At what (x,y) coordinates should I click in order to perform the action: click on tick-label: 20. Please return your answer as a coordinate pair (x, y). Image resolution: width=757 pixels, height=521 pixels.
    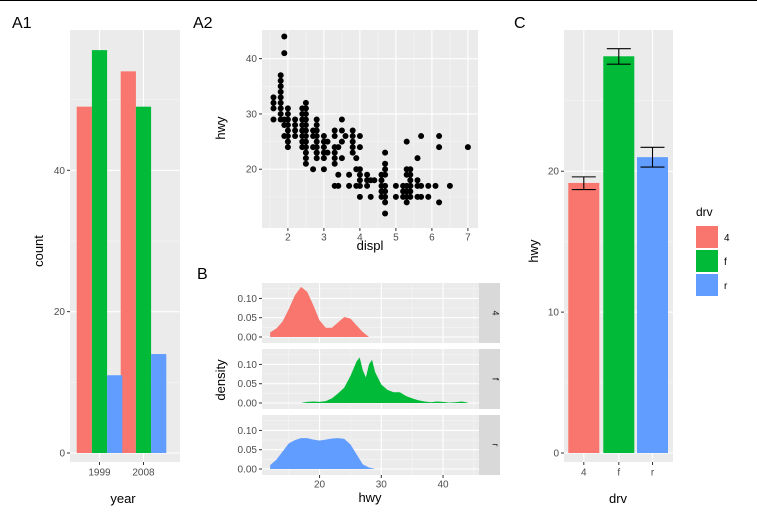
    Looking at the image, I should click on (320, 485).